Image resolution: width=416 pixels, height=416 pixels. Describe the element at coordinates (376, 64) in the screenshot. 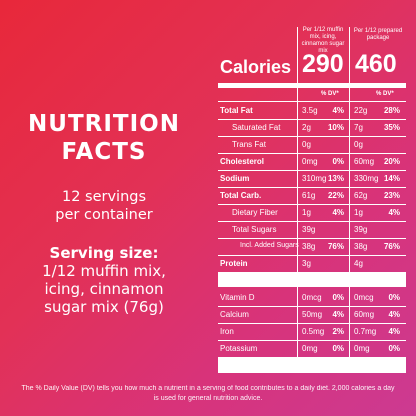

I see `calories-column-2: 460` at that location.